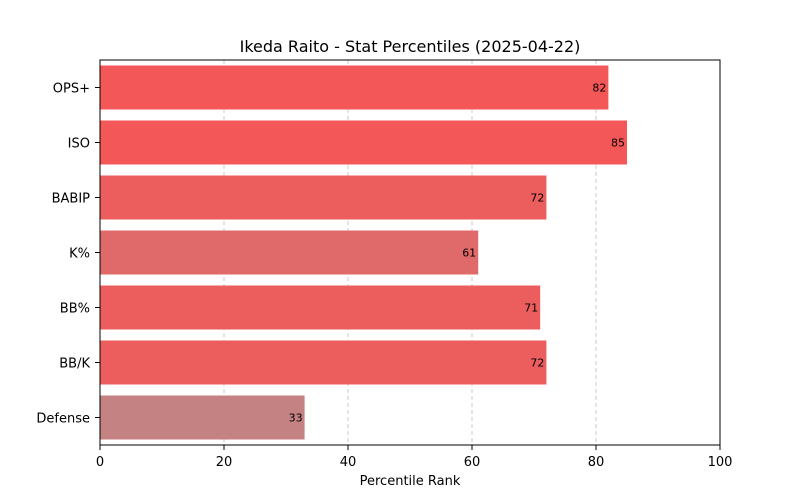 The image size is (800, 504). I want to click on x-tick-label: 100, so click(720, 462).